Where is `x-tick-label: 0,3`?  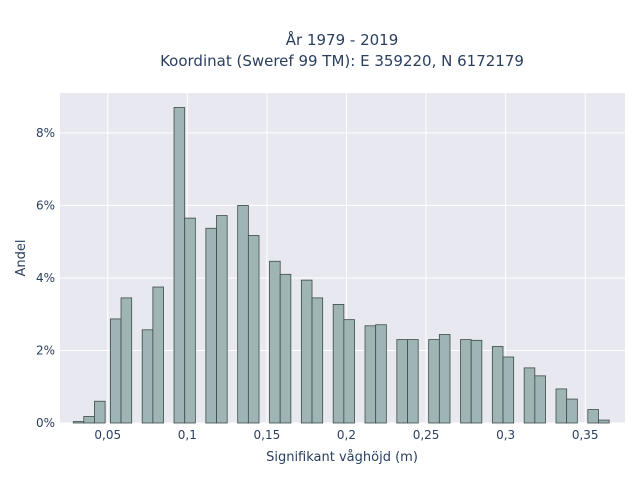 x-tick-label: 0,3 is located at coordinates (505, 435).